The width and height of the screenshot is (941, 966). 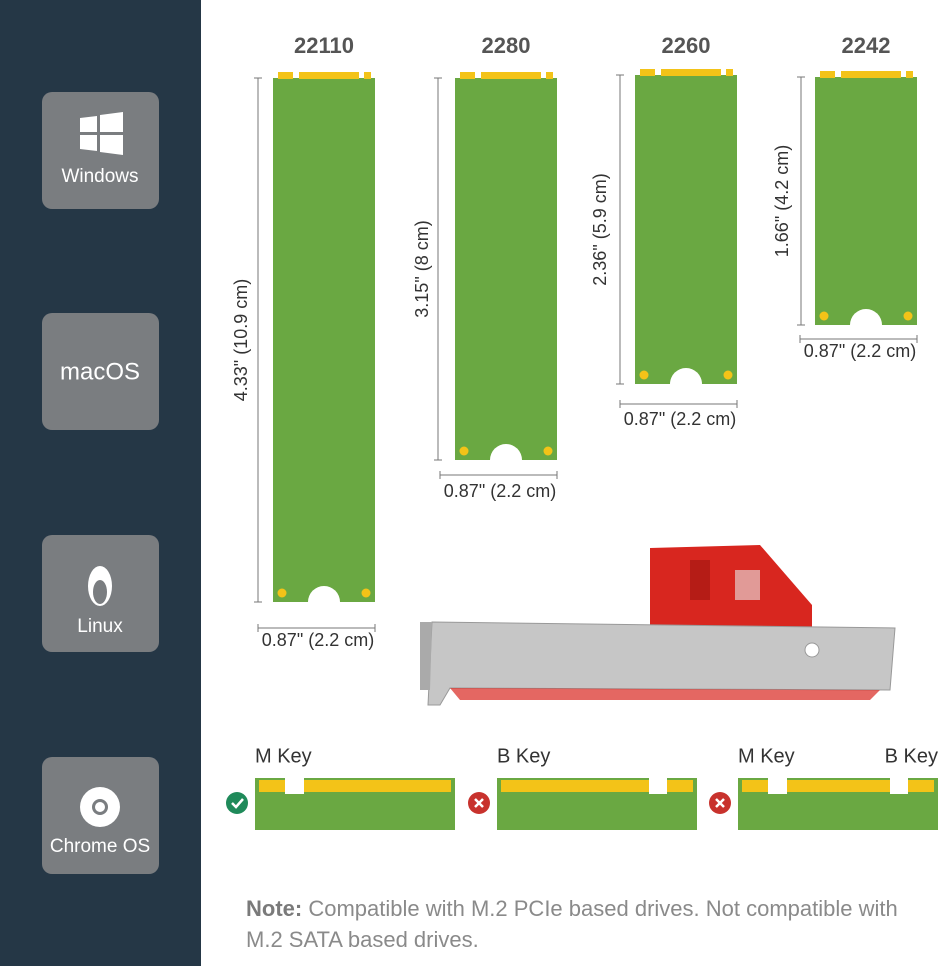 I want to click on drive-length: 2.36" (5.9 cm), so click(x=600, y=229).